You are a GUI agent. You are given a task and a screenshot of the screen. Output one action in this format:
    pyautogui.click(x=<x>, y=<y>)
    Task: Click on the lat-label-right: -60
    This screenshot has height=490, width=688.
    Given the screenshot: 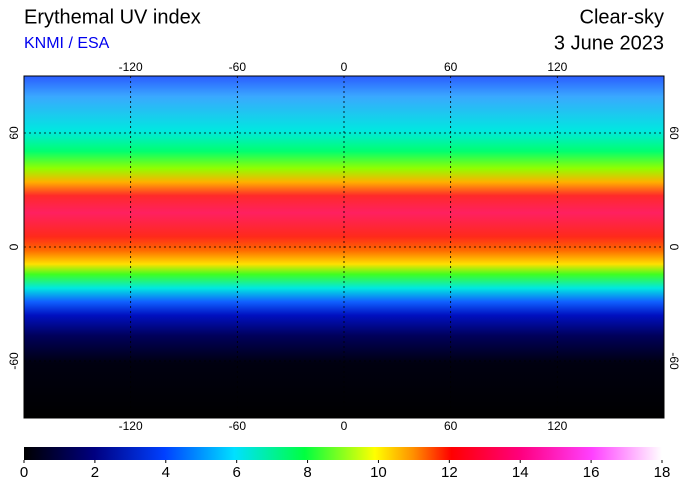 What is the action you would take?
    pyautogui.click(x=674, y=361)
    